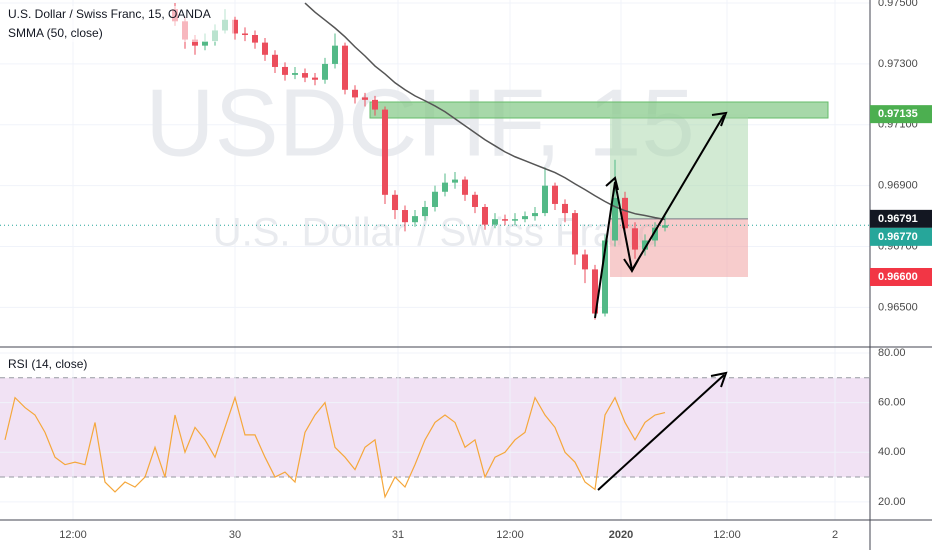 The width and height of the screenshot is (932, 550). What do you see at coordinates (892, 353) in the screenshot?
I see `y-tick-label: 80.00` at bounding box center [892, 353].